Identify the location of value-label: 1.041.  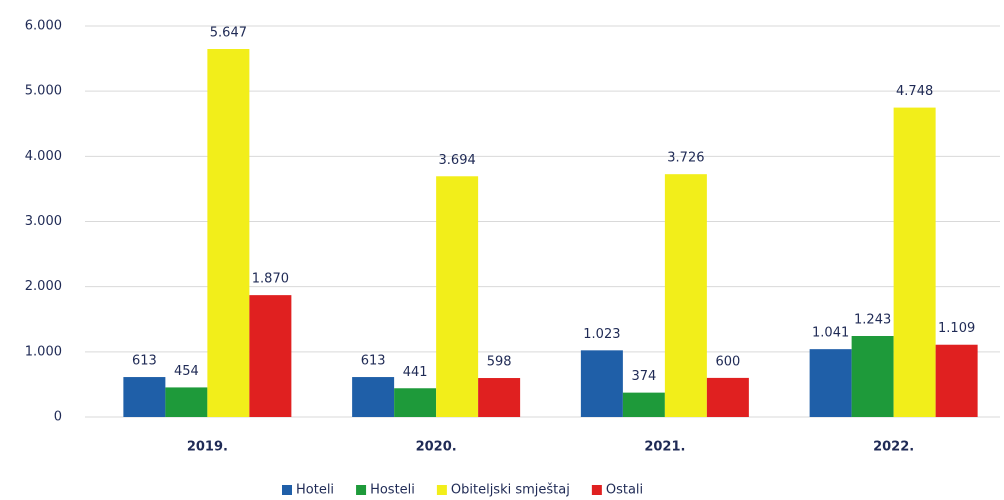
(830, 333).